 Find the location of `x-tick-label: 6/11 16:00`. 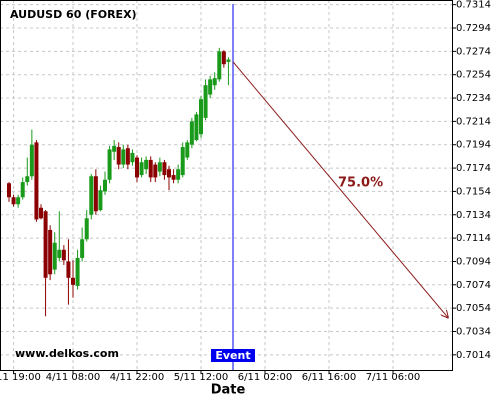

x-tick-label: 6/11 16:00 is located at coordinates (329, 377).